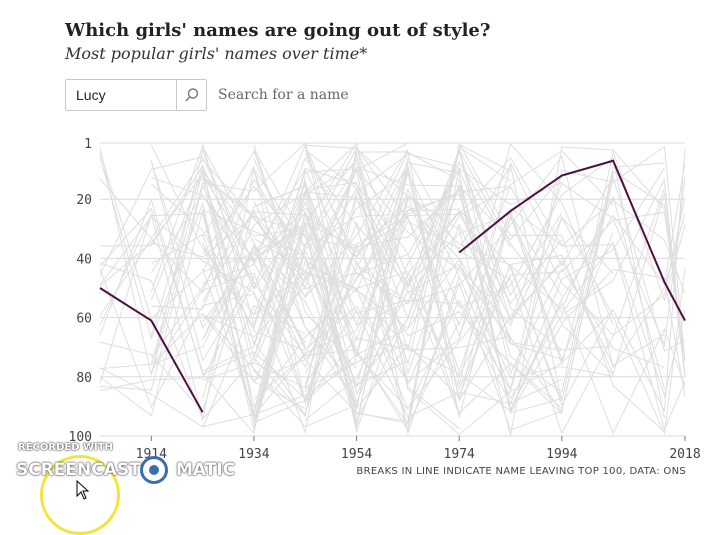 This screenshot has height=535, width=726. What do you see at coordinates (206, 470) in the screenshot?
I see `watermark-brand2: MATIC` at bounding box center [206, 470].